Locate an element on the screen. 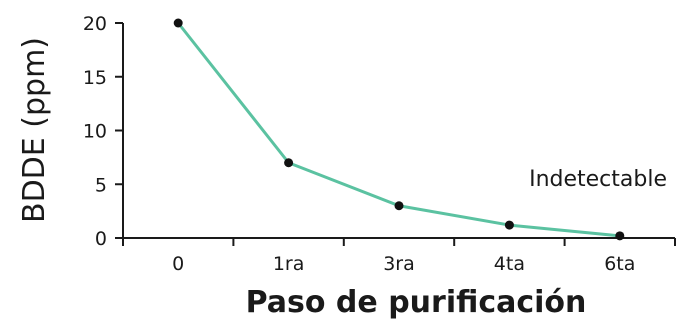  x-tick-label: 3ra is located at coordinates (399, 264).